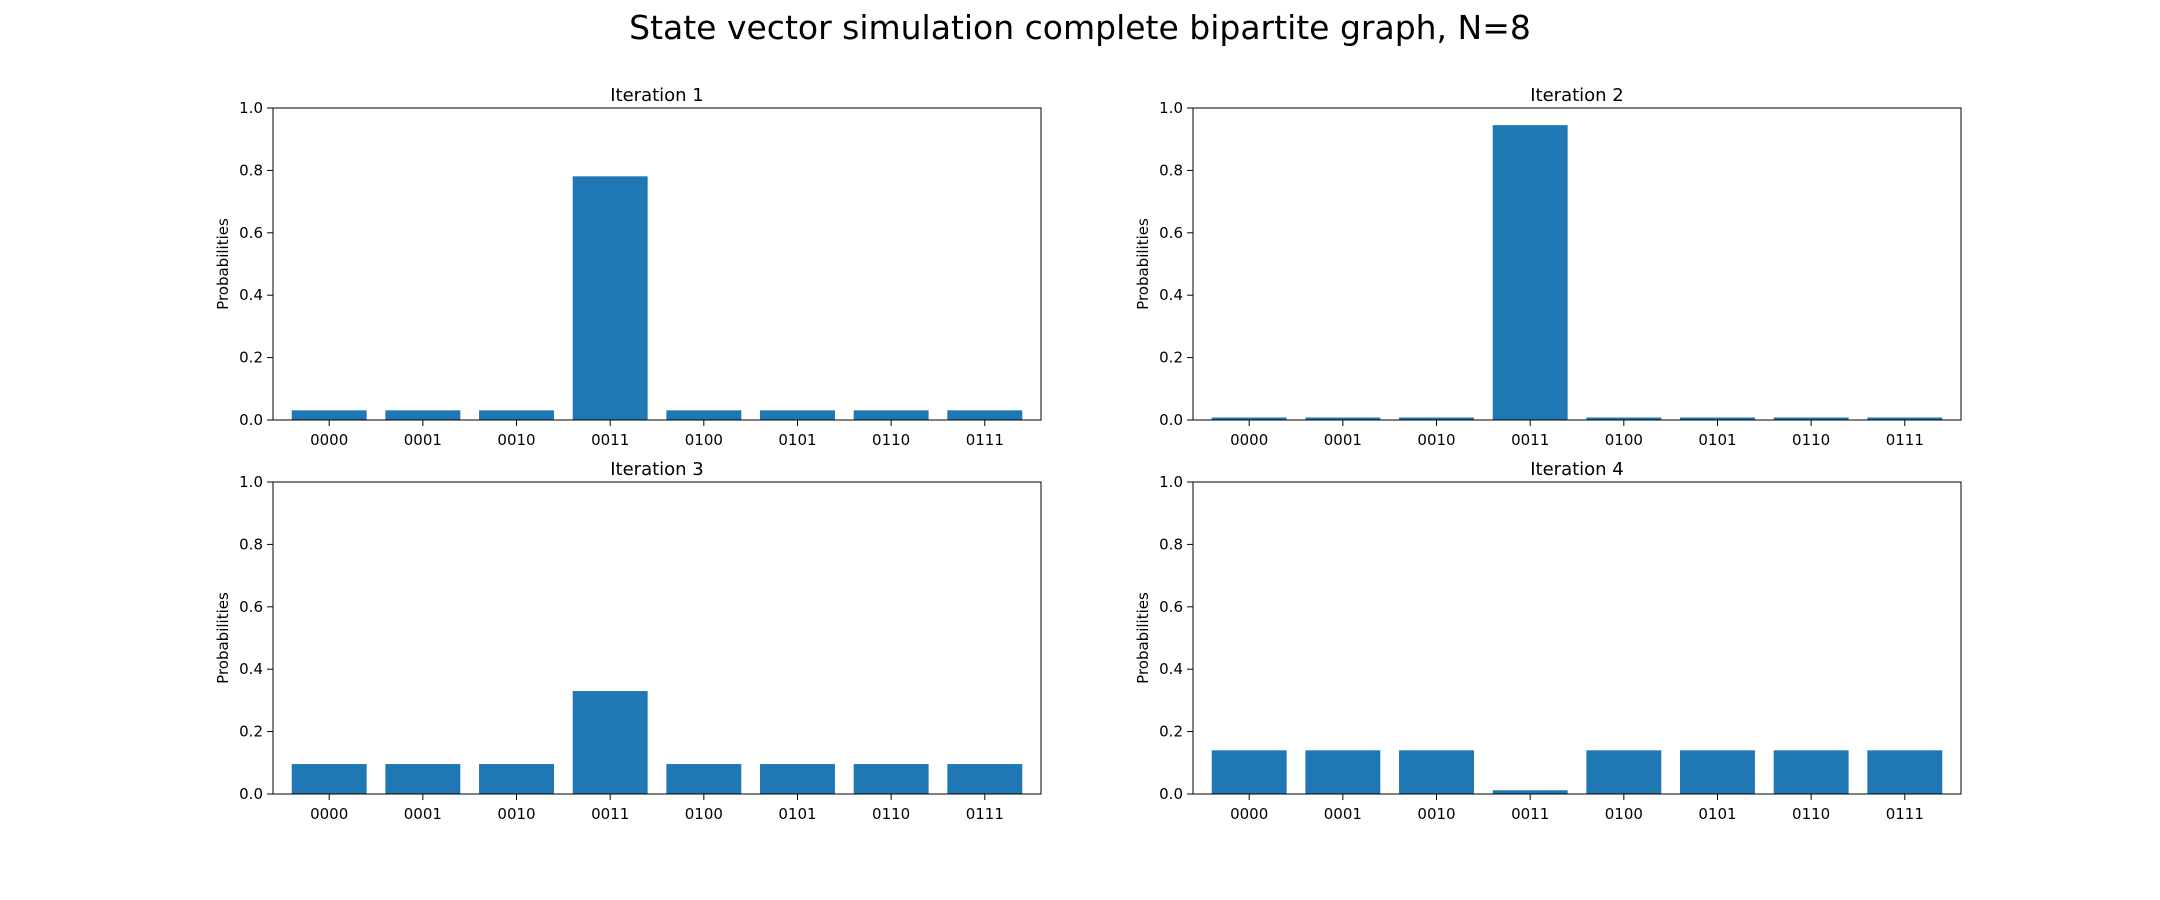 The width and height of the screenshot is (2160, 900). Describe the element at coordinates (657, 469) in the screenshot. I see `subplot-title: Iteration 3` at that location.